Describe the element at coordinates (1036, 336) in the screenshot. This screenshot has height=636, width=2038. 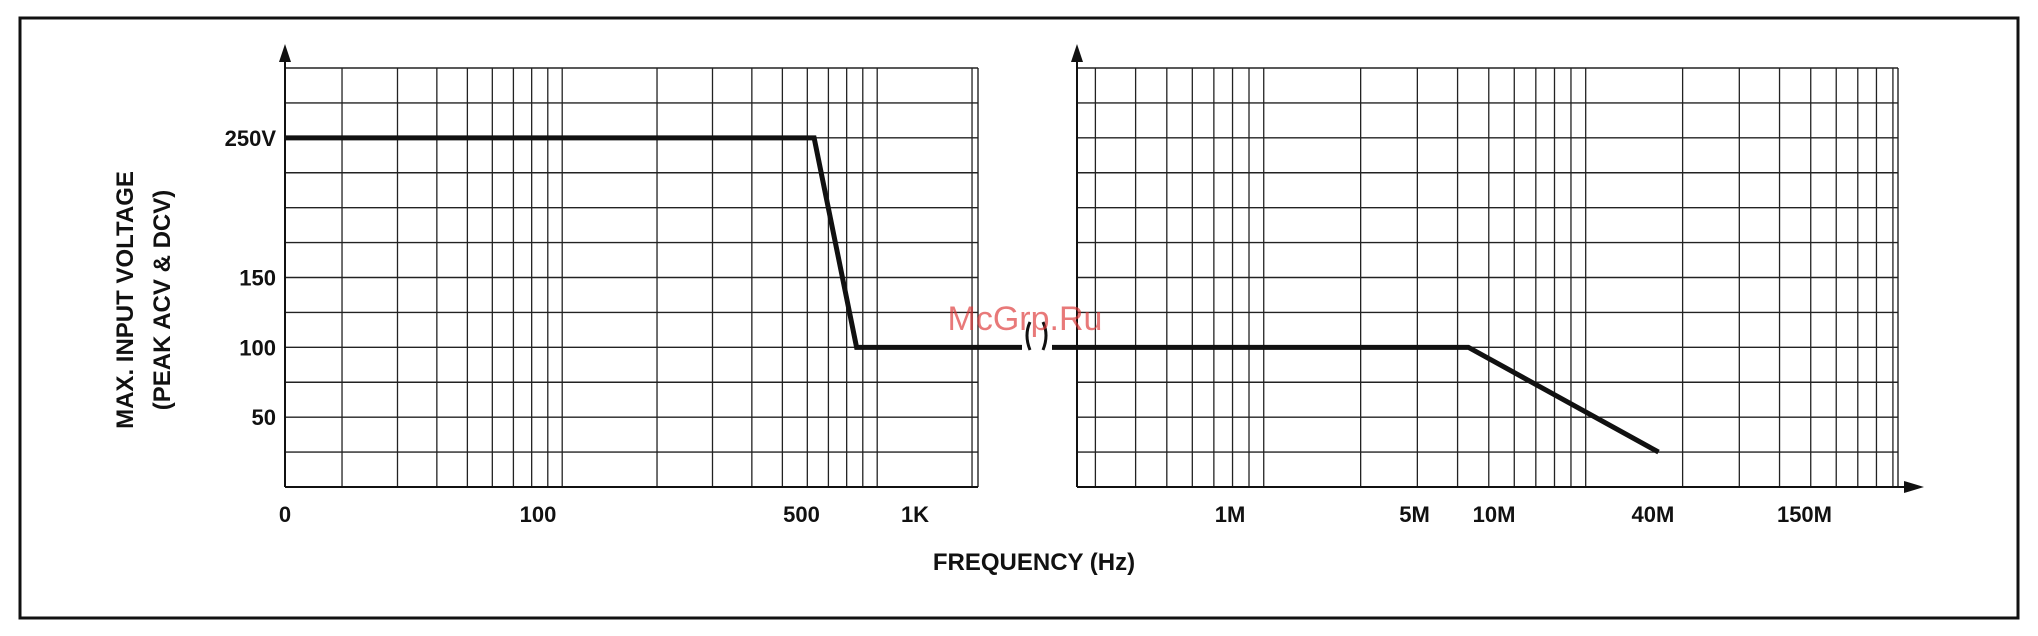
I see `axis-break-mark` at that location.